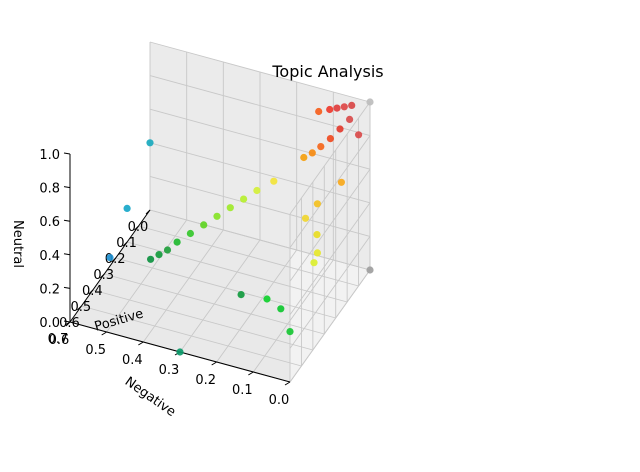 The image size is (640, 472). I want to click on z-tick-label: 0.2, so click(49, 289).